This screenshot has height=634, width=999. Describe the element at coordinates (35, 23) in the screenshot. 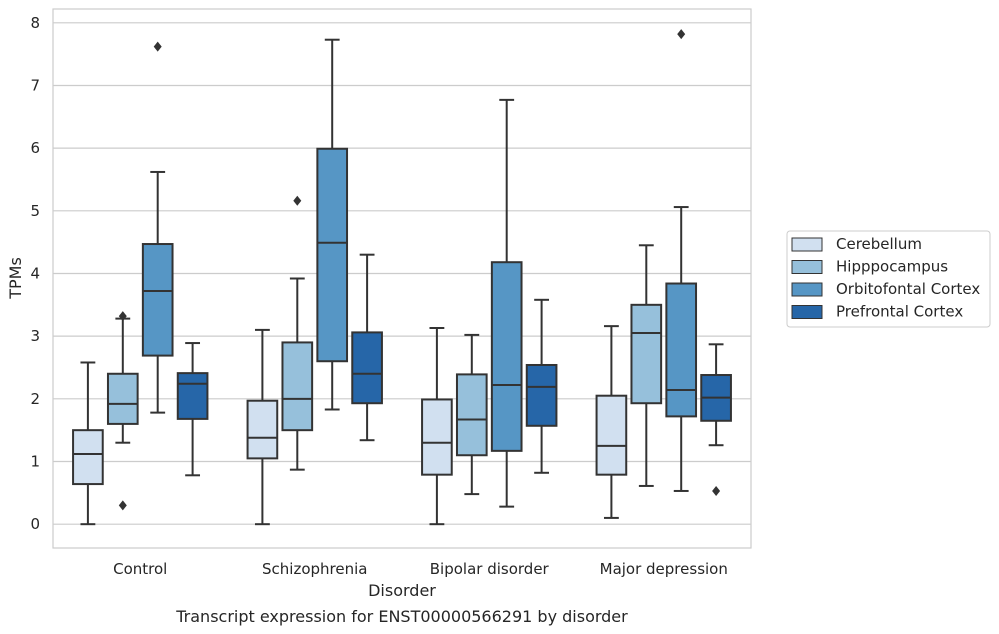

I see `y-tick-label: 8` at that location.